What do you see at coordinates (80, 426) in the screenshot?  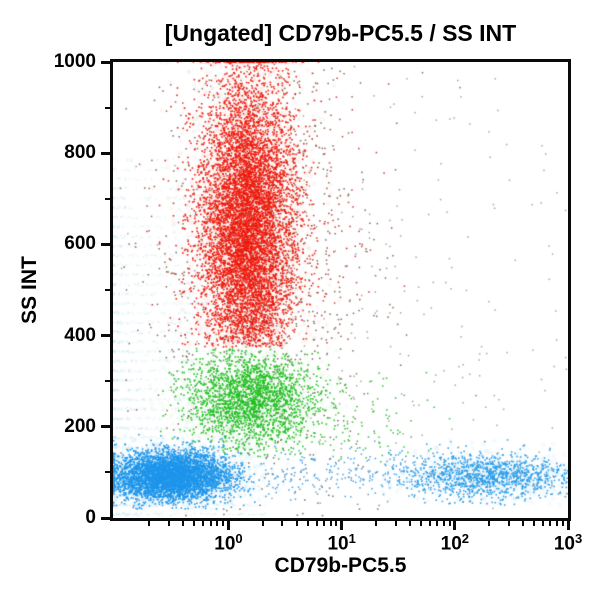 I see `y-tick-label: 200` at bounding box center [80, 426].